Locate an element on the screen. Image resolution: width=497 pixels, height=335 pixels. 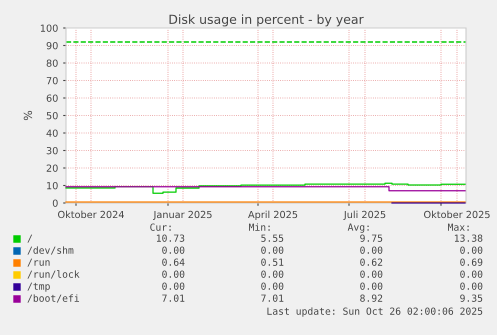
text: Avg: is located at coordinates (358, 228).